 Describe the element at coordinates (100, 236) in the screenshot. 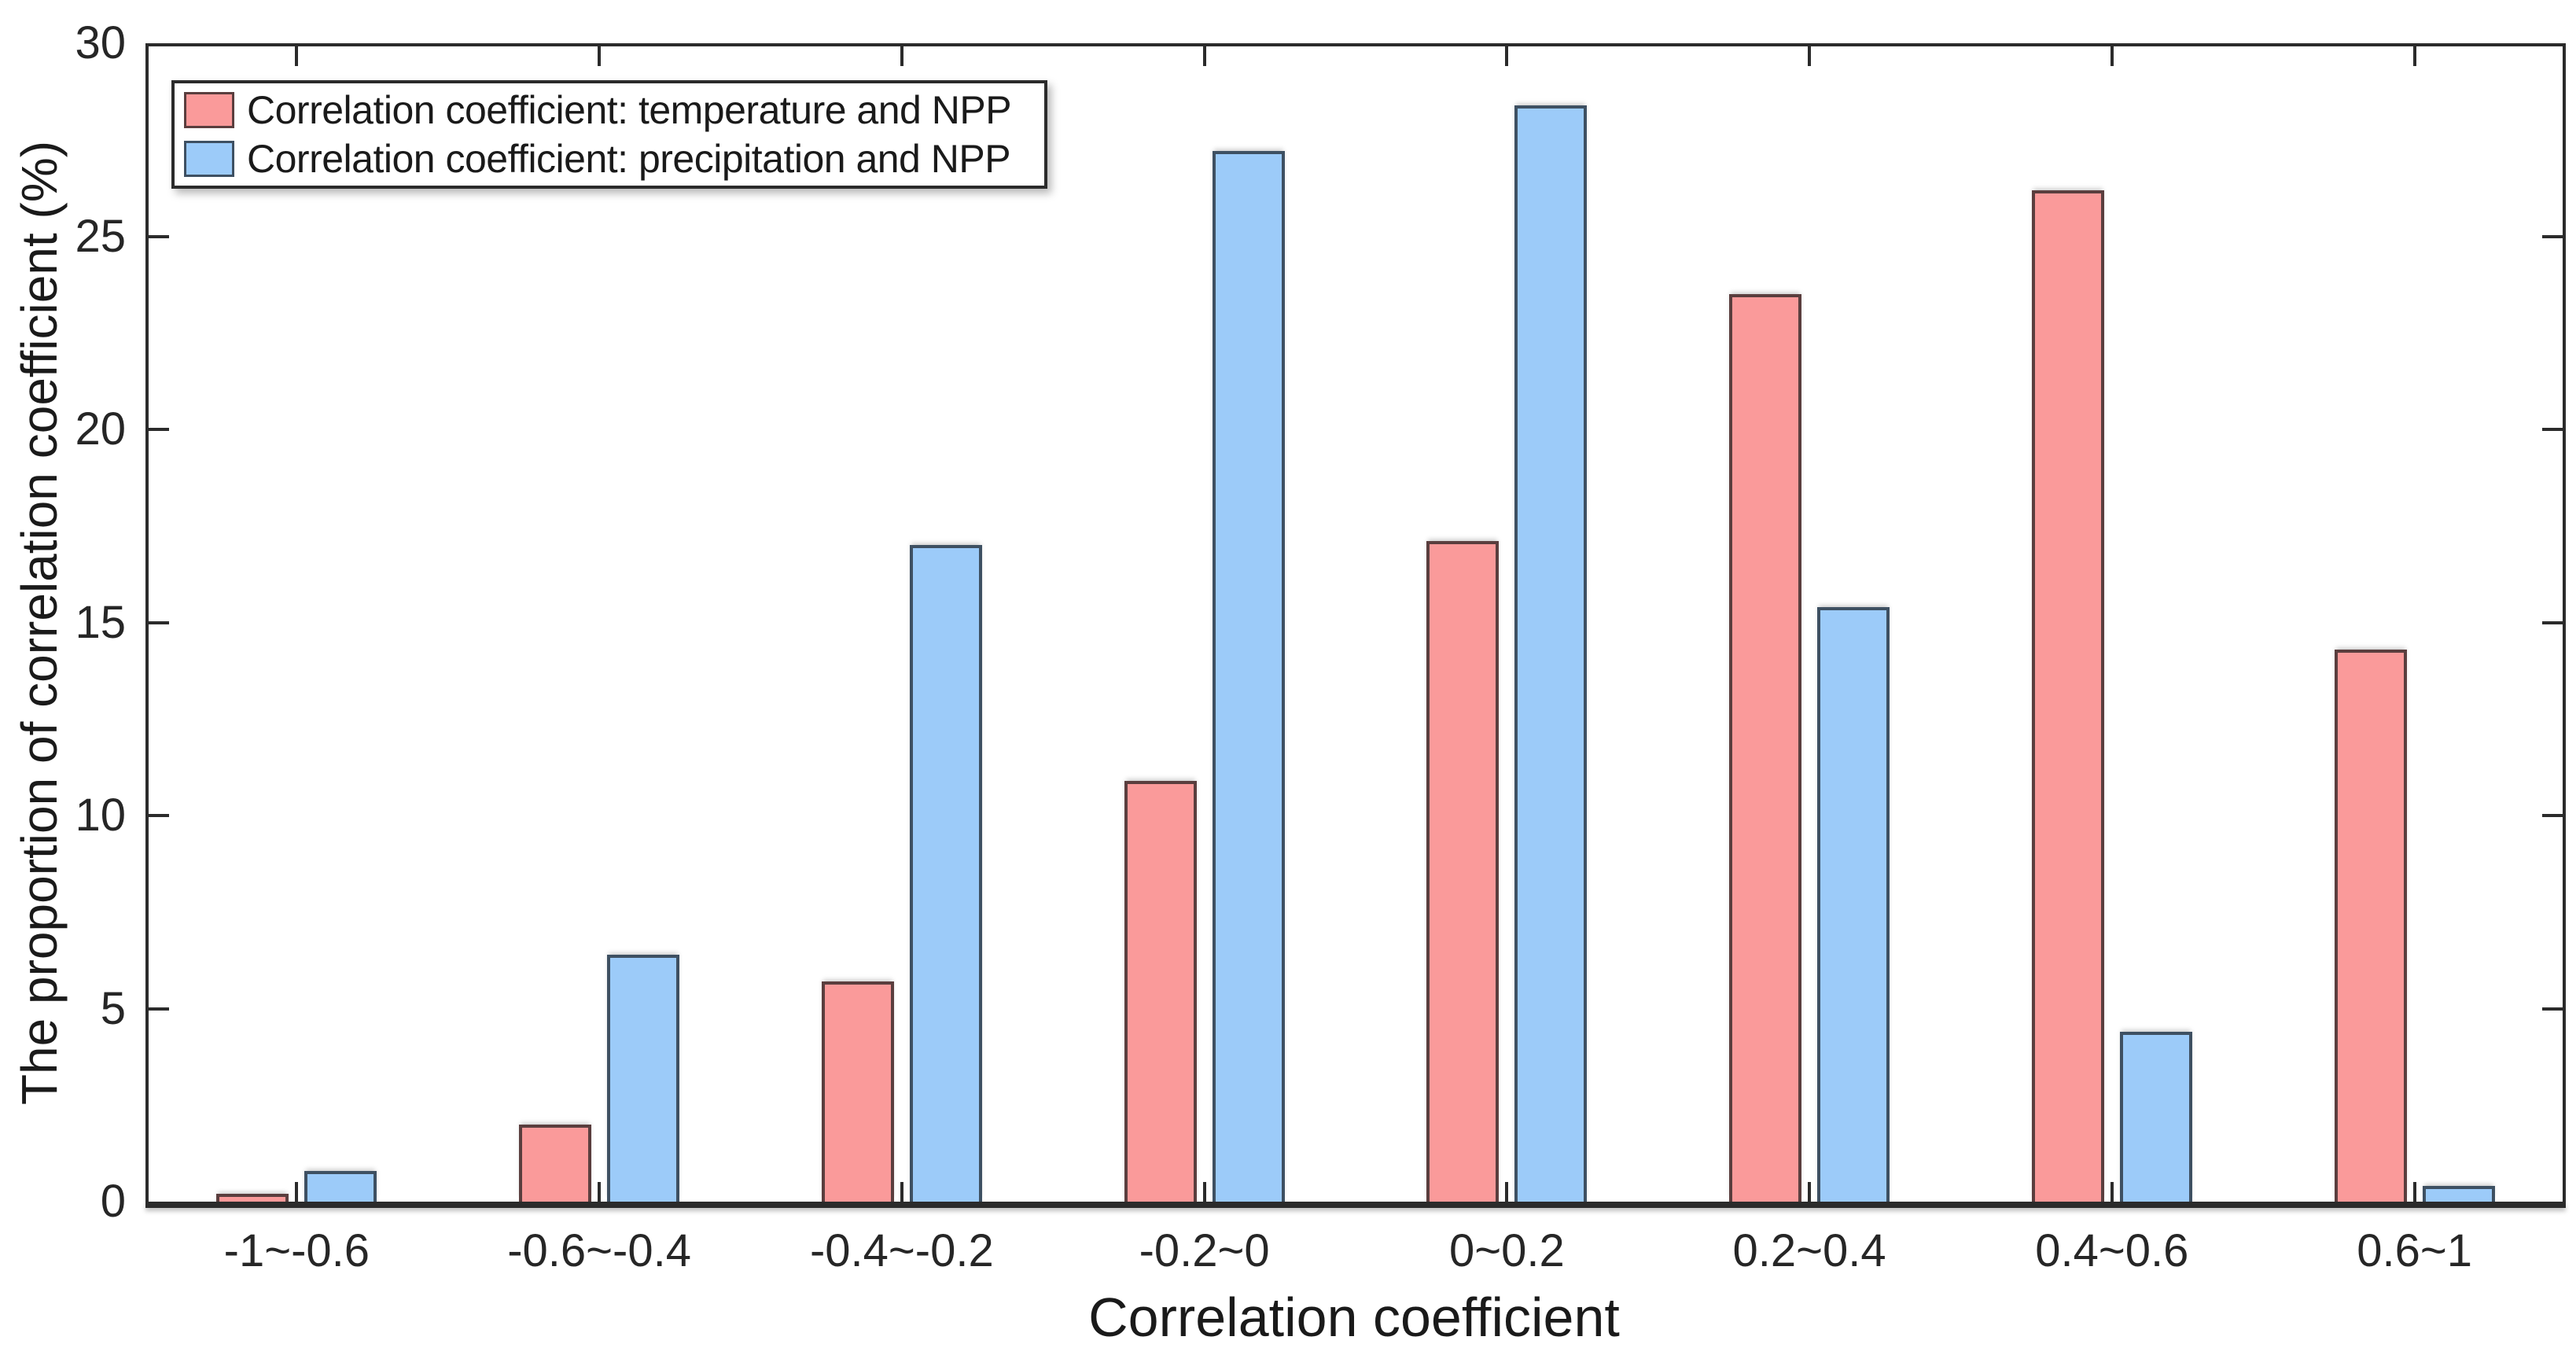

I see `y-tick-label-25: 25` at that location.